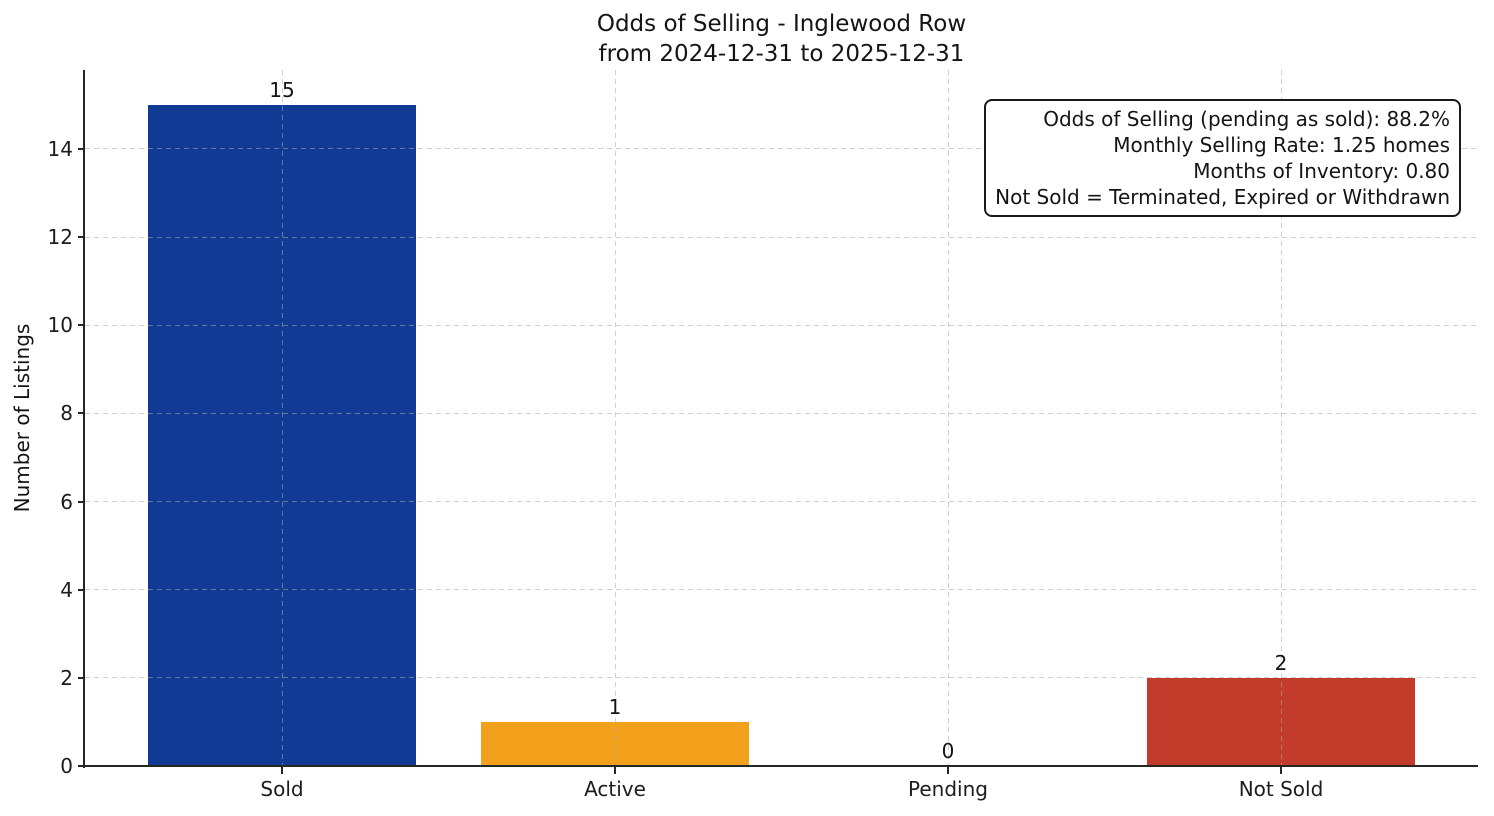  I want to click on chart-title-line1: Odds of Selling - Inglewood Row, so click(781, 24).